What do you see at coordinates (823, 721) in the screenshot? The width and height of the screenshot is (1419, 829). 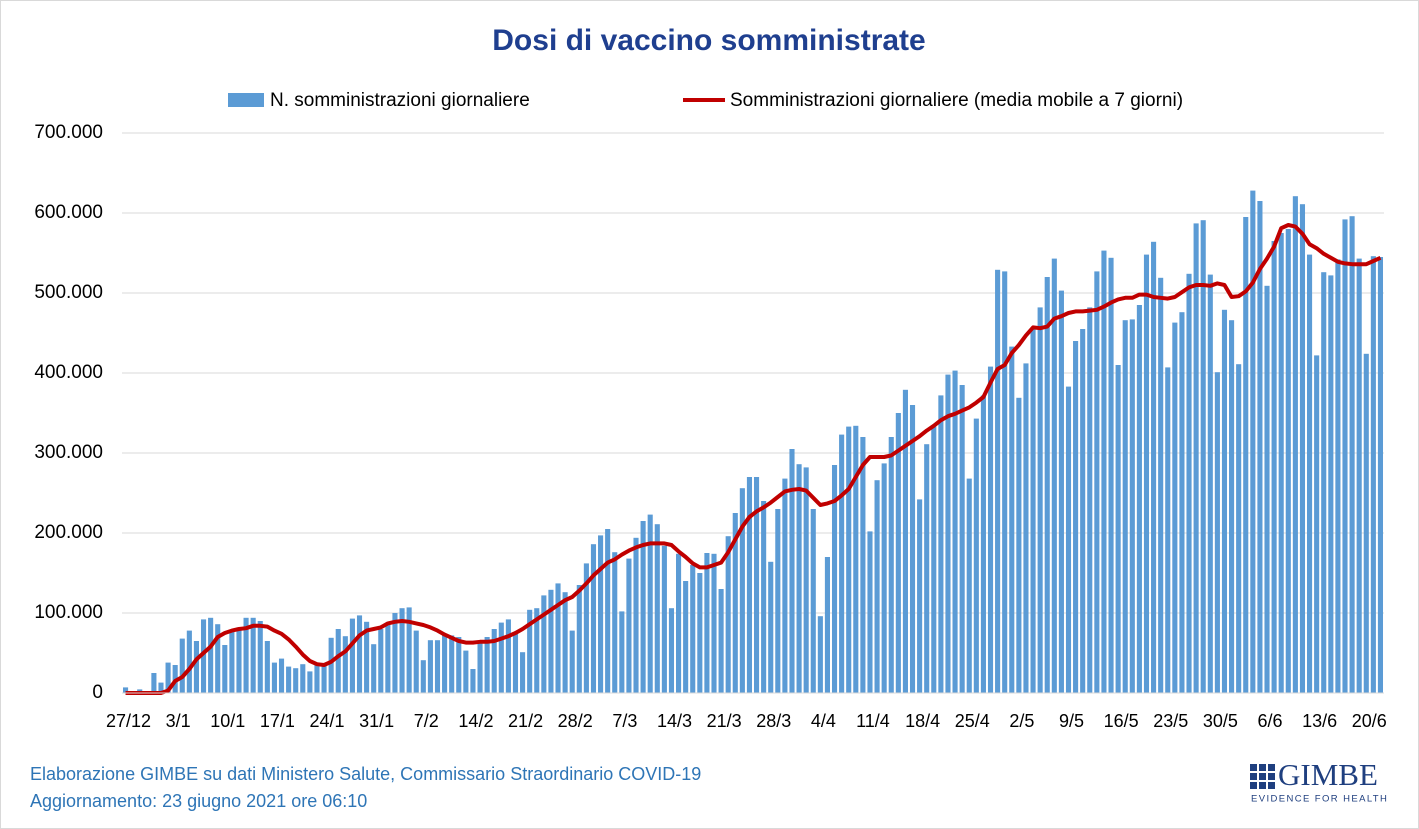 I see `x-tick-label: 4/4` at bounding box center [823, 721].